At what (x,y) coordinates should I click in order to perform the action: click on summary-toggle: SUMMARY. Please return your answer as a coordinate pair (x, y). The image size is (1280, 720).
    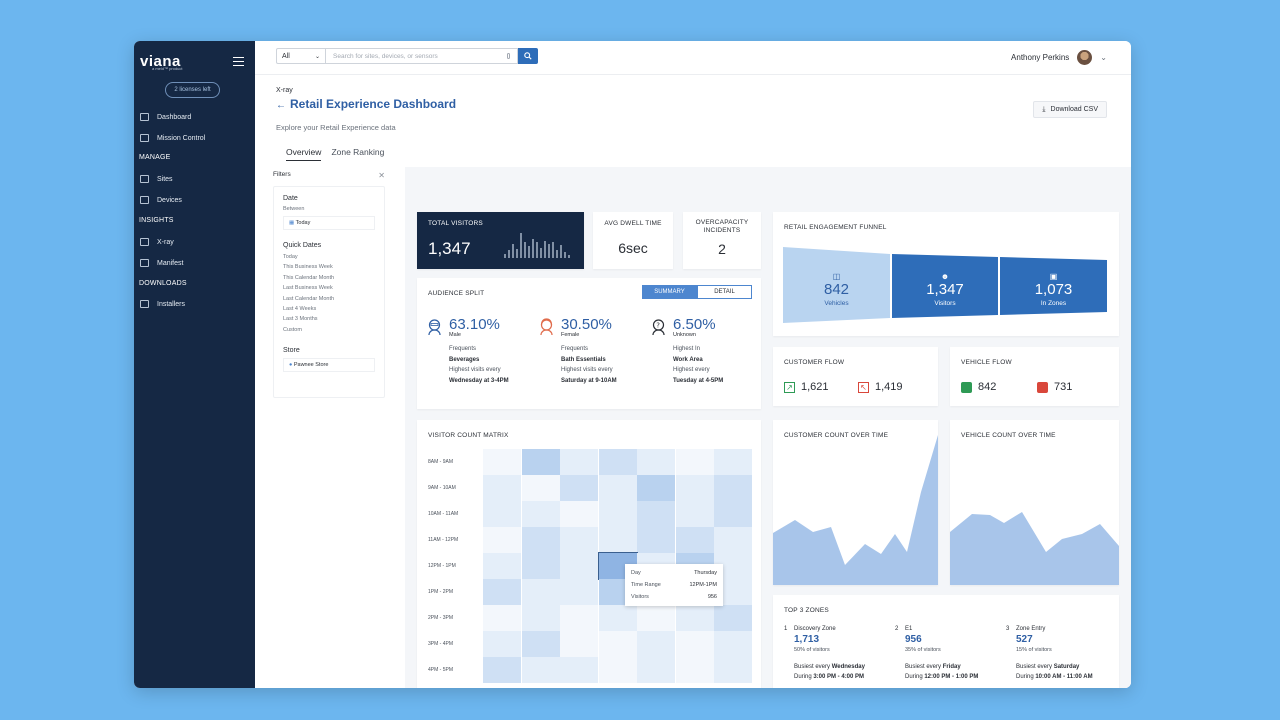
    Looking at the image, I should click on (669, 292).